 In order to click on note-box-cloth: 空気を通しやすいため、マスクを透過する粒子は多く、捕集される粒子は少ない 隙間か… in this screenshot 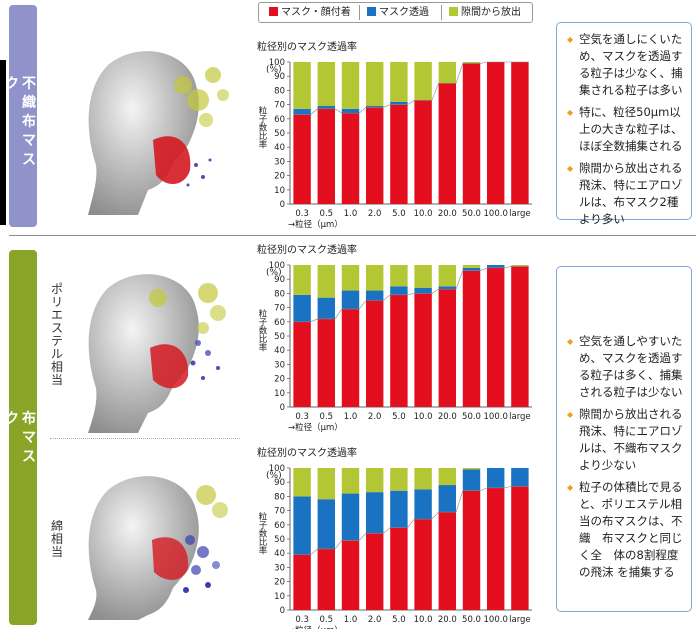, I will do `click(624, 439)`.